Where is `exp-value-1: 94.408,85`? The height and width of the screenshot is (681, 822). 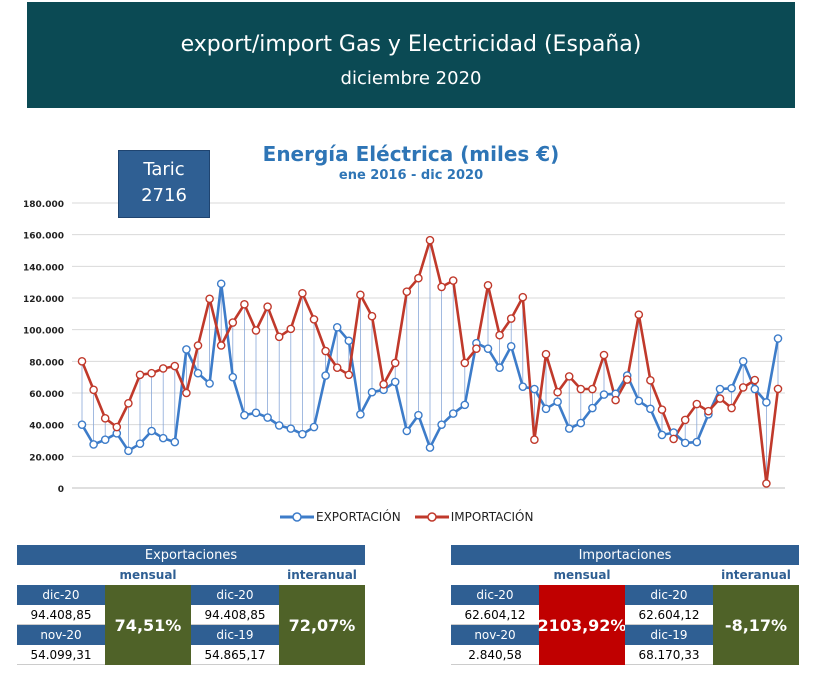 exp-value-1: 94.408,85 is located at coordinates (61, 615).